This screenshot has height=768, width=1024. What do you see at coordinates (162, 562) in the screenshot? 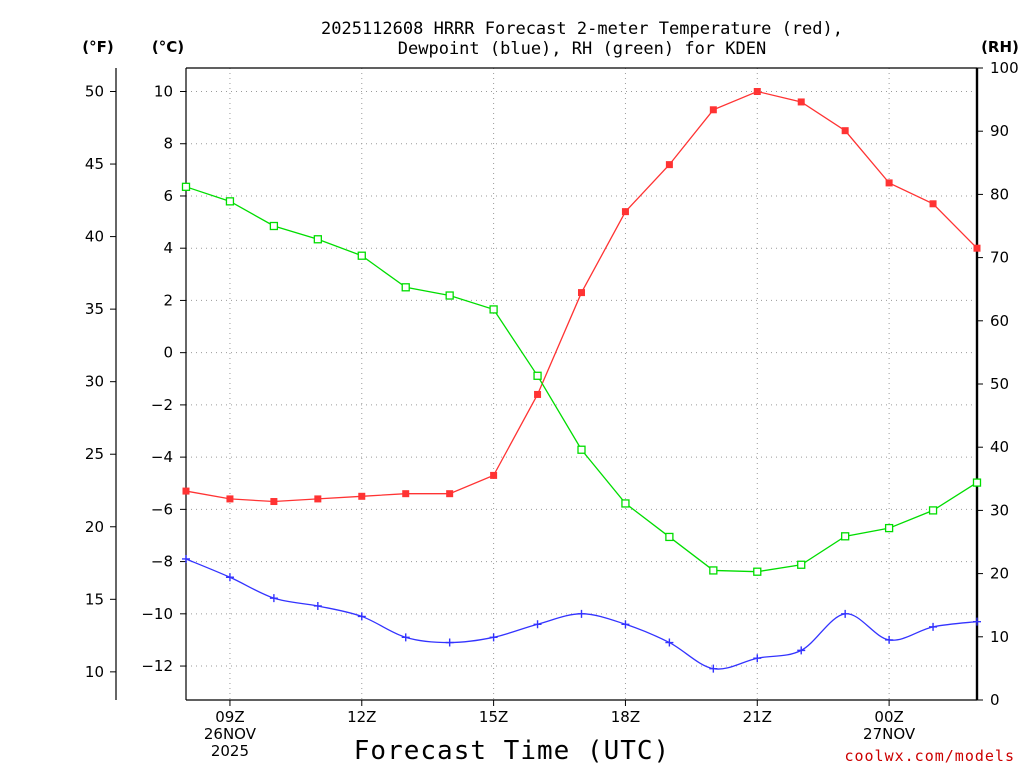
I see `celsius-tick-label: −8` at bounding box center [162, 562].